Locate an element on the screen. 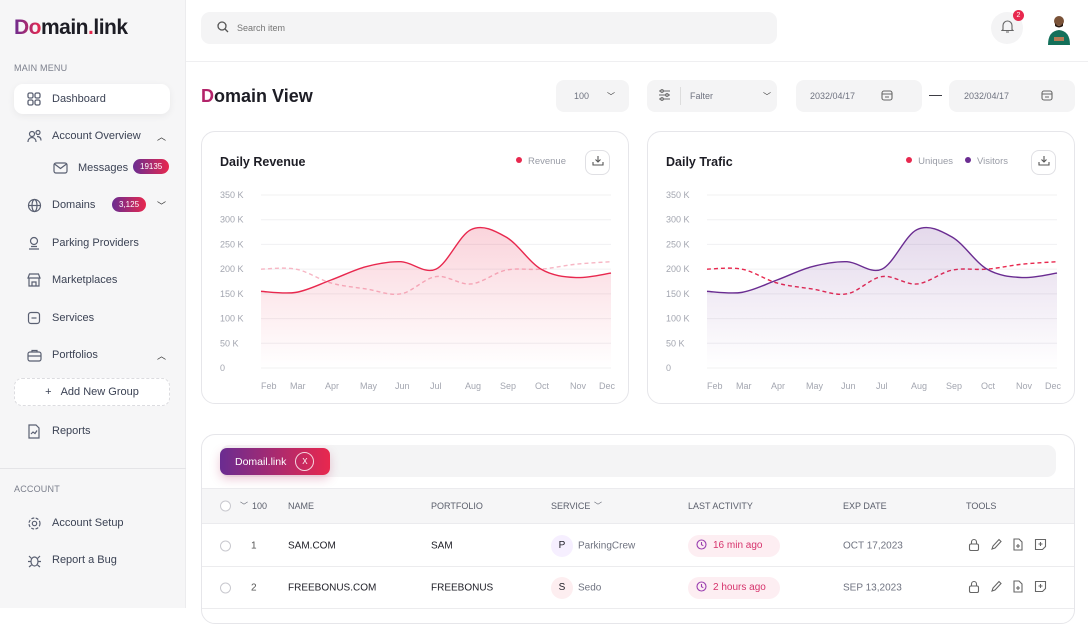  sidebar-item-reports: Reports is located at coordinates (92, 431).